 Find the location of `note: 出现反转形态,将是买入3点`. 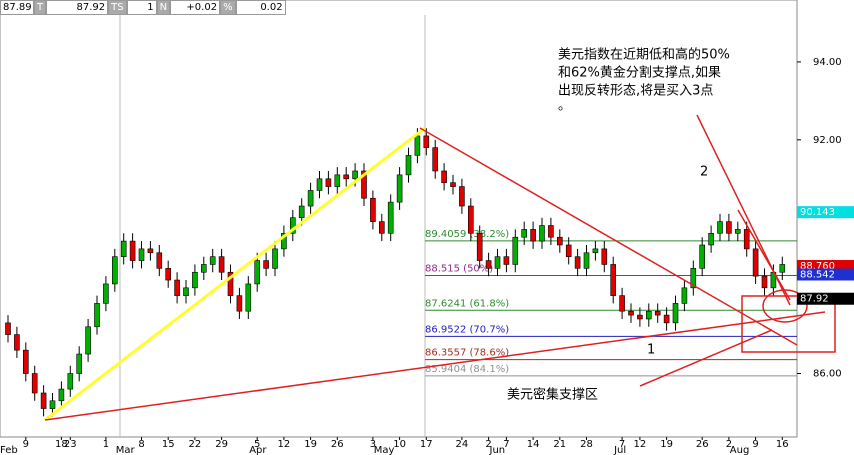

note: 出现反转形态,将是买入3点 is located at coordinates (635, 91).